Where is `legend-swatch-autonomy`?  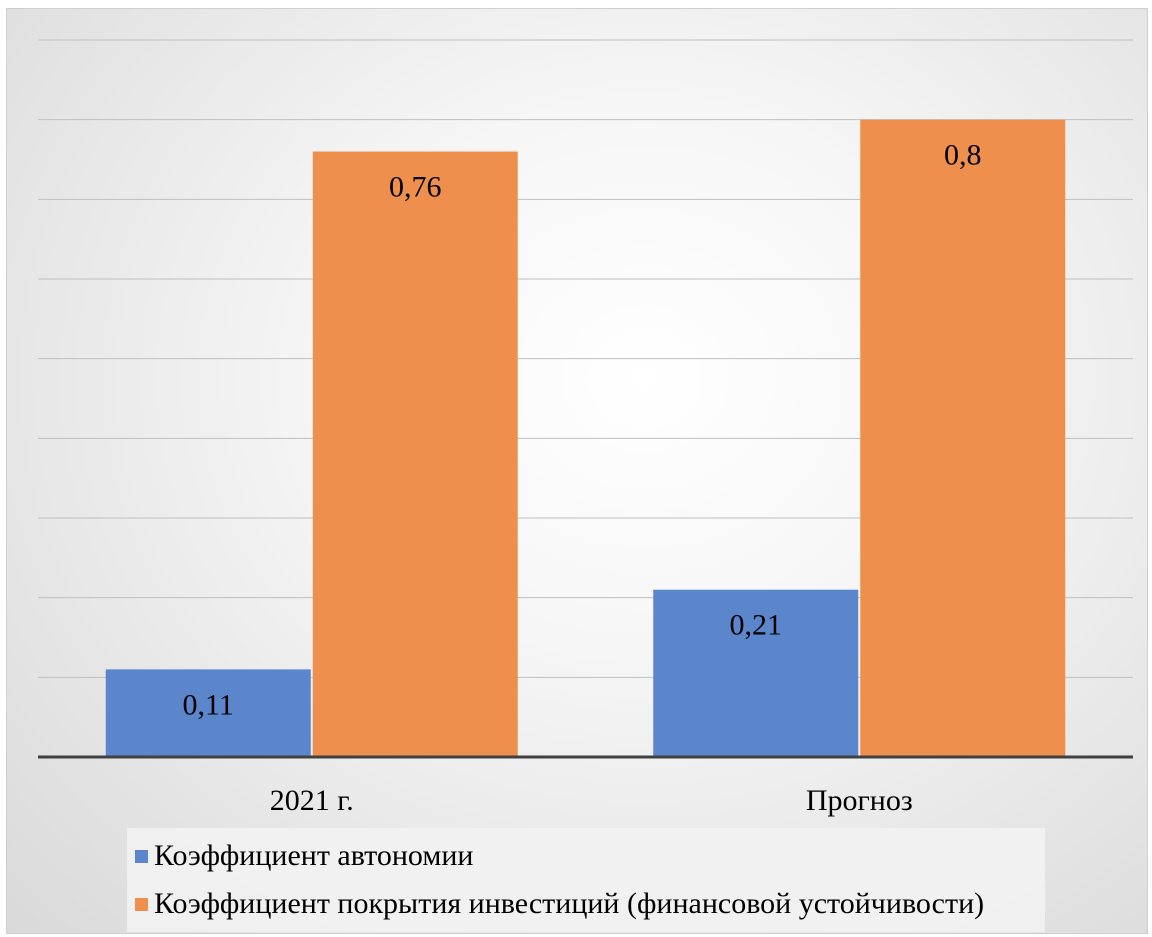 legend-swatch-autonomy is located at coordinates (141, 856).